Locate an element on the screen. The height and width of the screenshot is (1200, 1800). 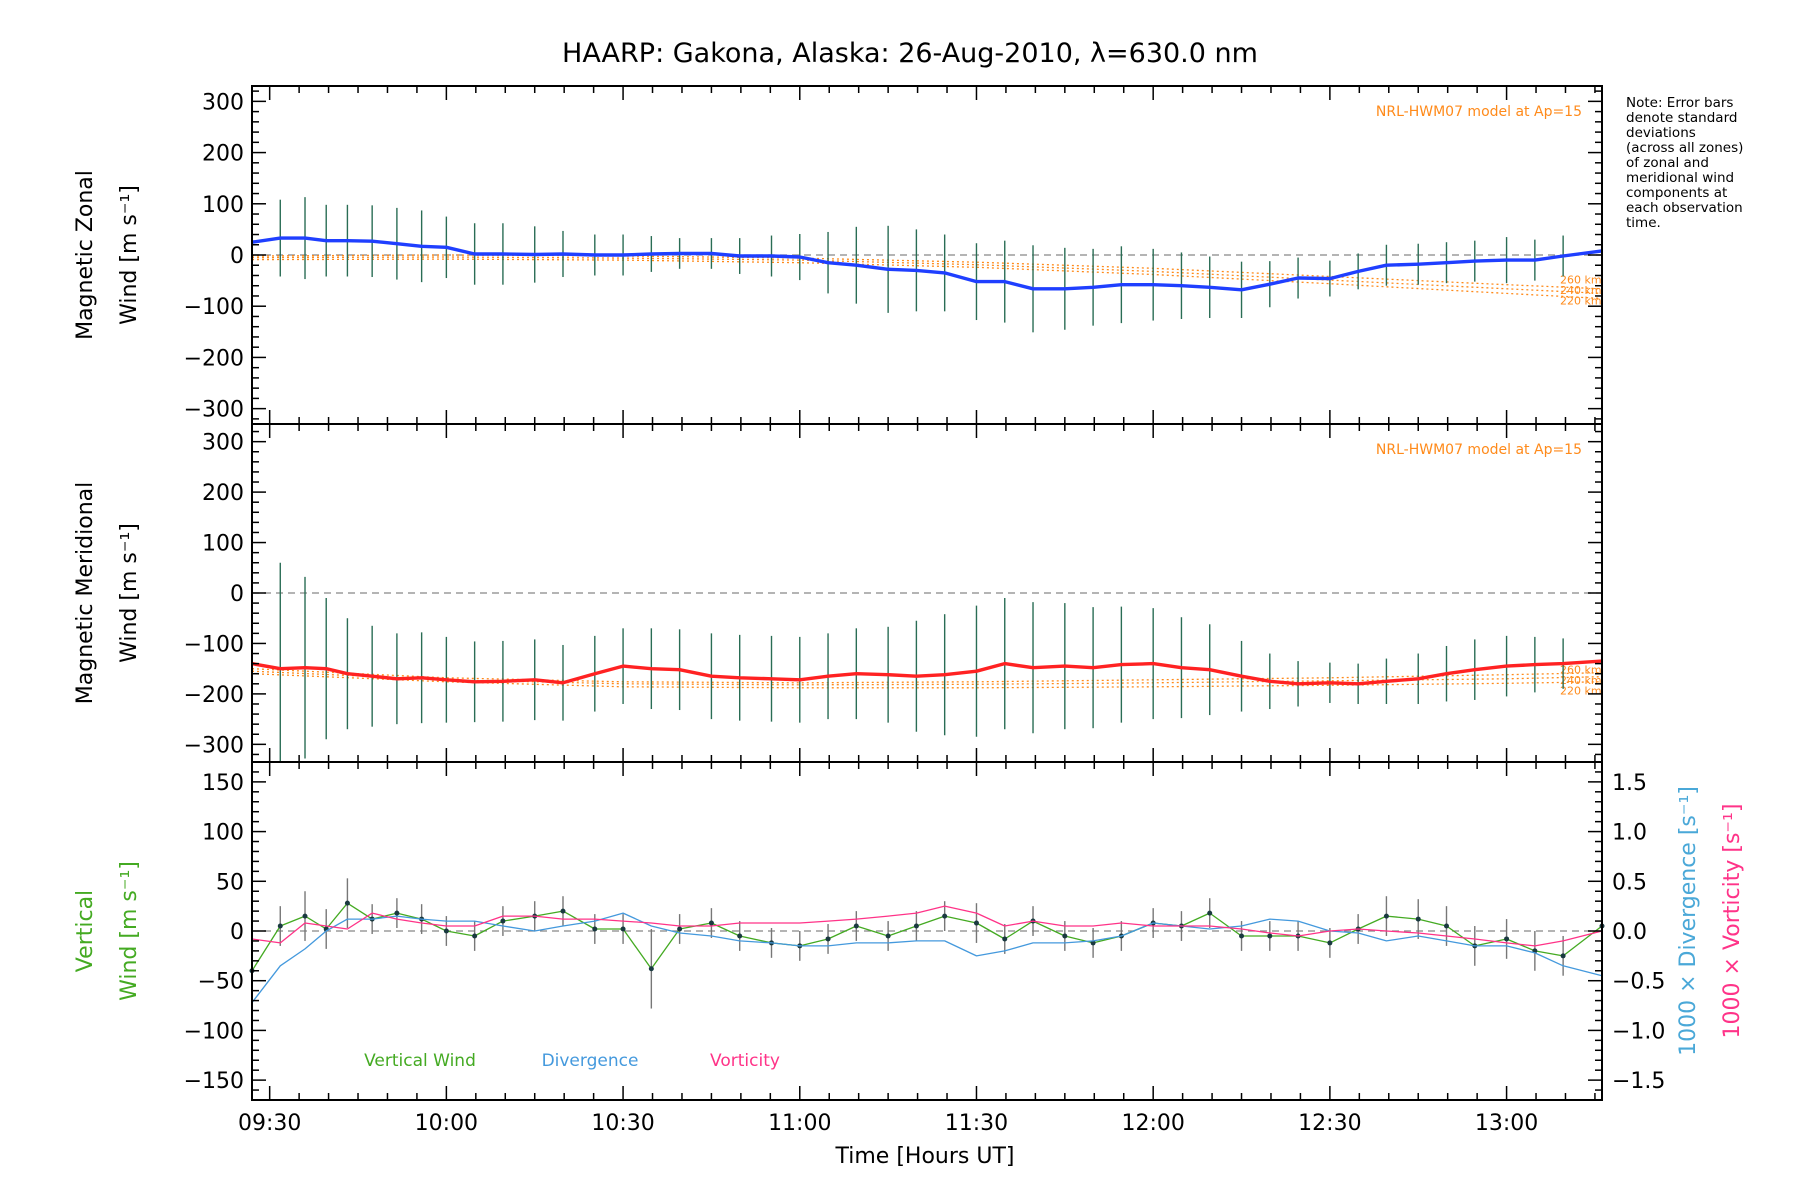
right-y-tick-label: −0.5 is located at coordinates (1638, 982).